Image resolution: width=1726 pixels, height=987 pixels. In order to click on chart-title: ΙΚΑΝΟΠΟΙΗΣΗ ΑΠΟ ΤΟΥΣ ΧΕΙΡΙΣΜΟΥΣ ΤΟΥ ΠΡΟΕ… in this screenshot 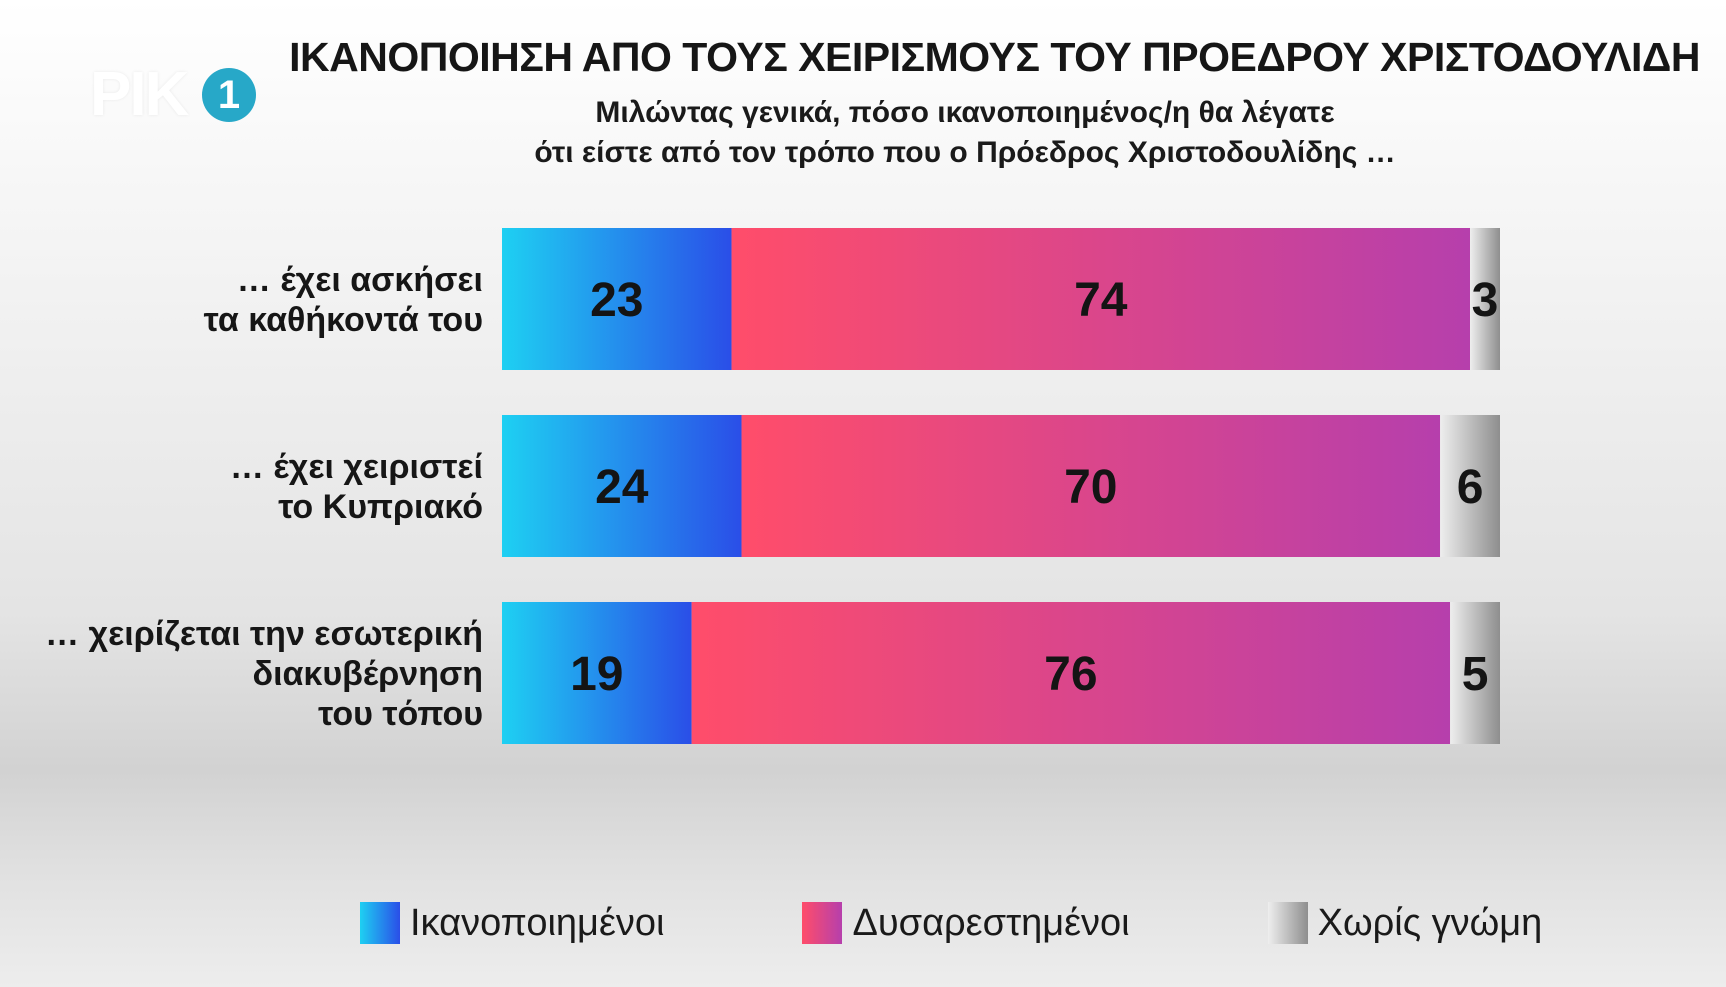, I will do `click(994, 57)`.